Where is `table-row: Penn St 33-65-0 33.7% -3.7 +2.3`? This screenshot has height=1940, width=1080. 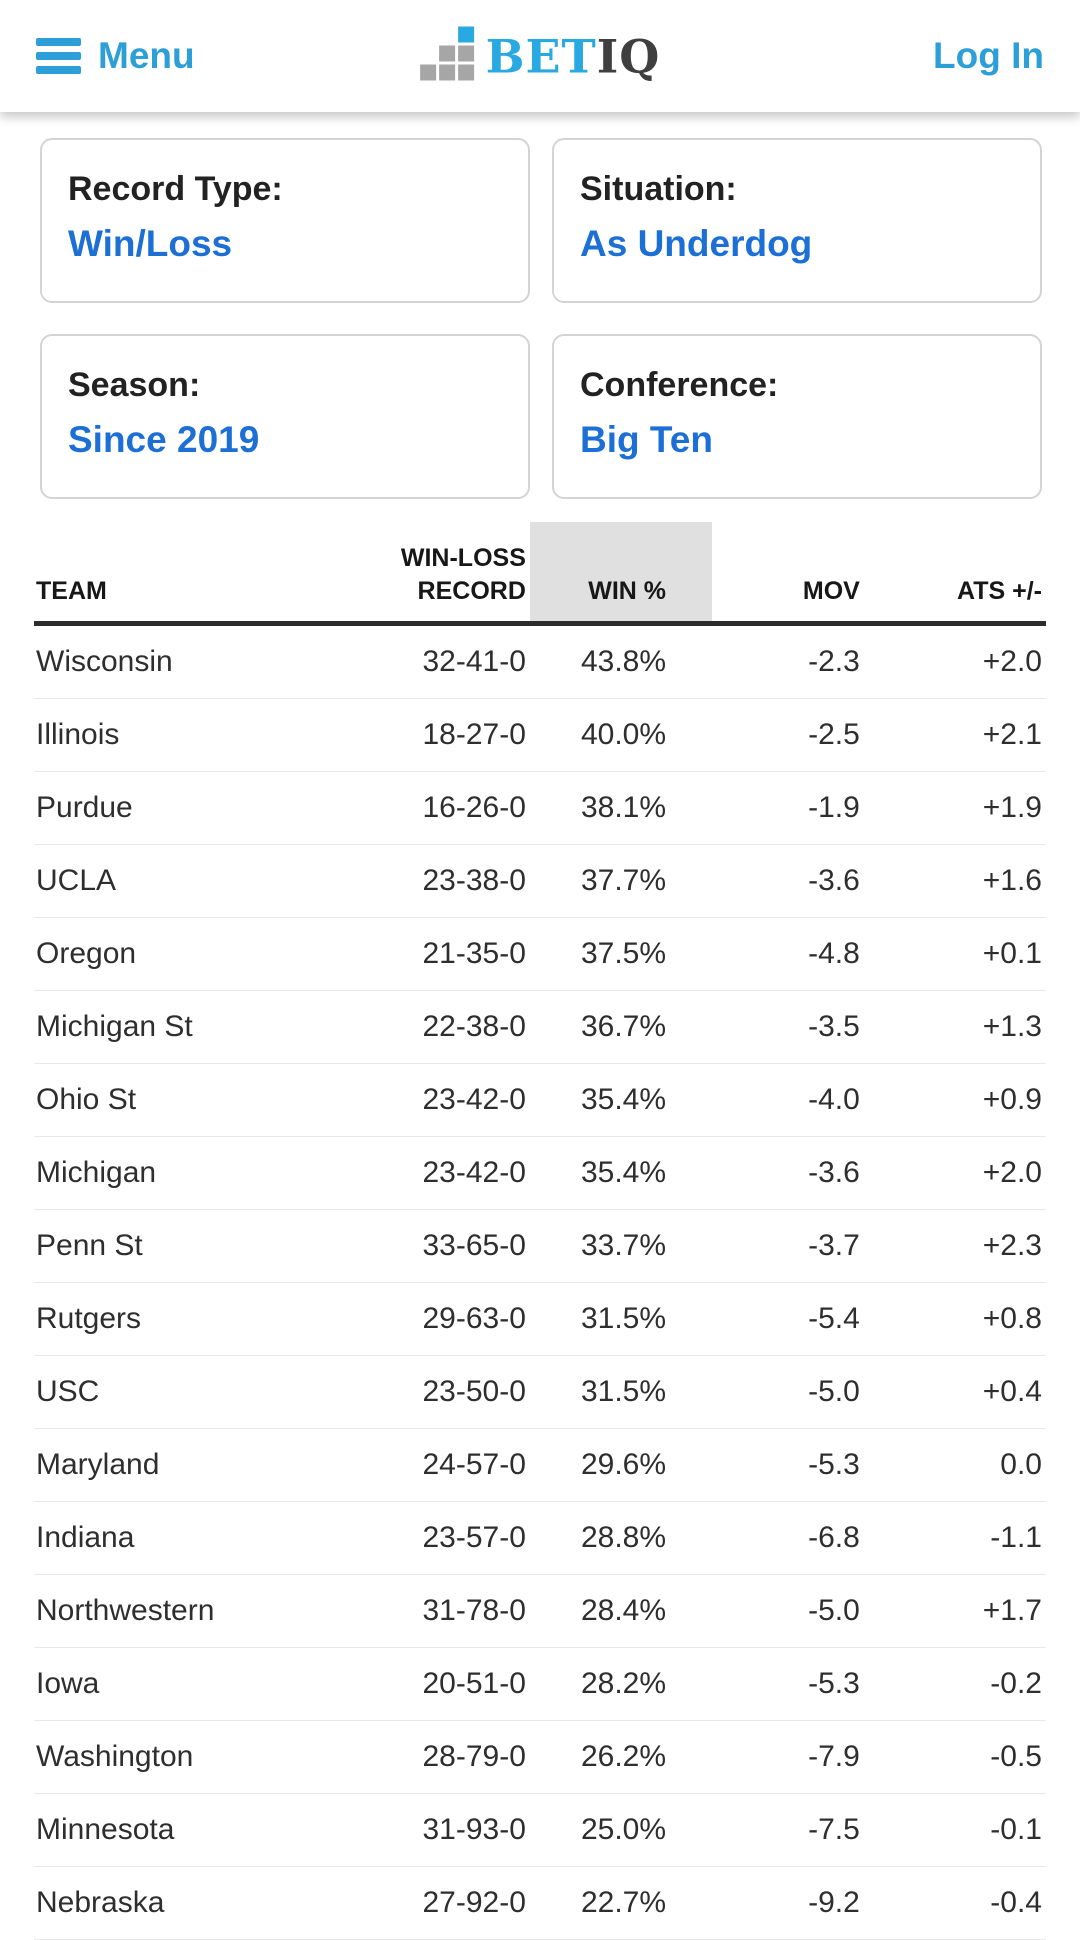
table-row: Penn St 33-65-0 33.7% -3.7 +2.3 is located at coordinates (540, 1246).